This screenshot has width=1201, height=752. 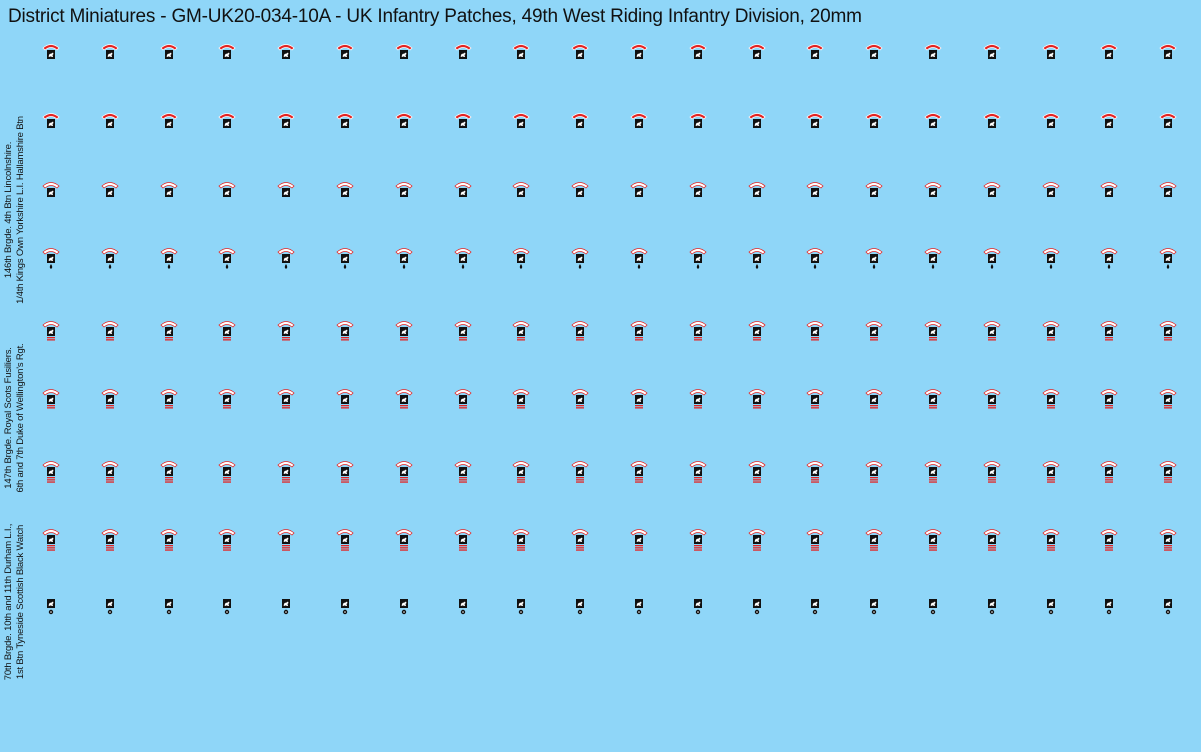 What do you see at coordinates (345, 266) in the screenshot?
I see `drop-icon` at bounding box center [345, 266].